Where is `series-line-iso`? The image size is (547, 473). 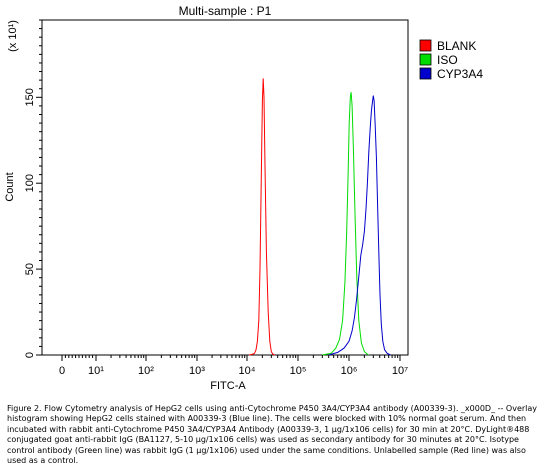 series-line-iso is located at coordinates (345, 224).